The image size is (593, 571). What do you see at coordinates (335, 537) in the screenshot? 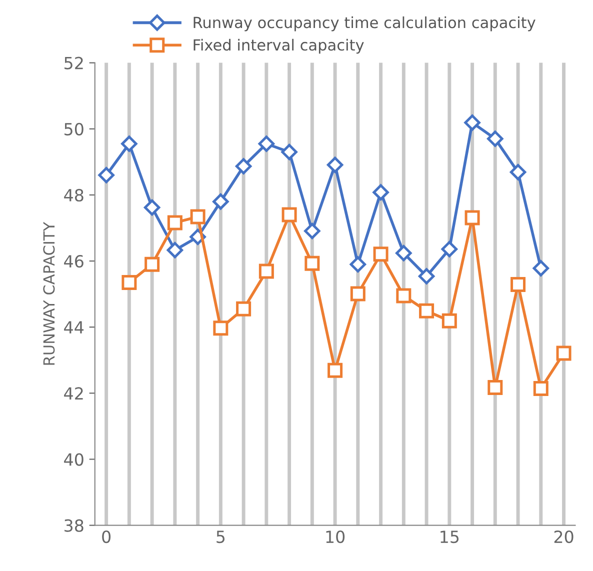
I see `x-tick-label: 10` at bounding box center [335, 537].